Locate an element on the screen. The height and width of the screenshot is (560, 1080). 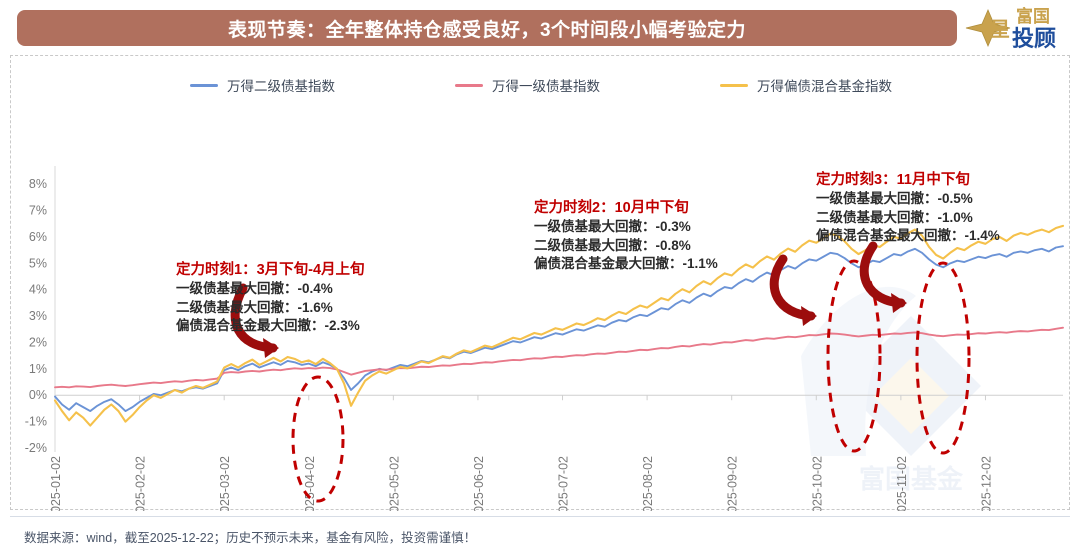
y-axis-tick-label: 0% is located at coordinates (38, 395).